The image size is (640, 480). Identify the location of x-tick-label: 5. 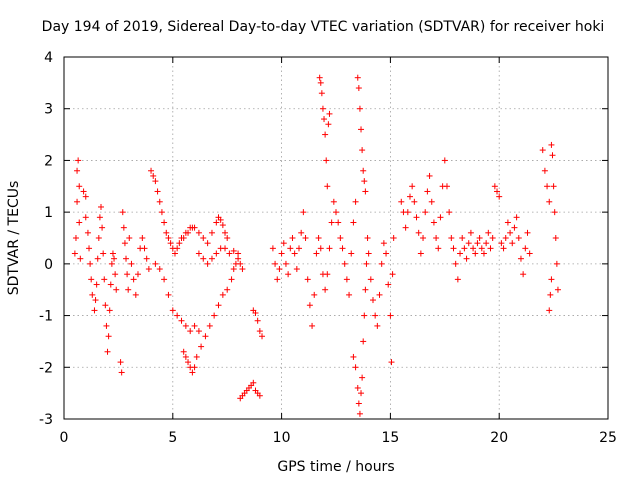
(172, 438).